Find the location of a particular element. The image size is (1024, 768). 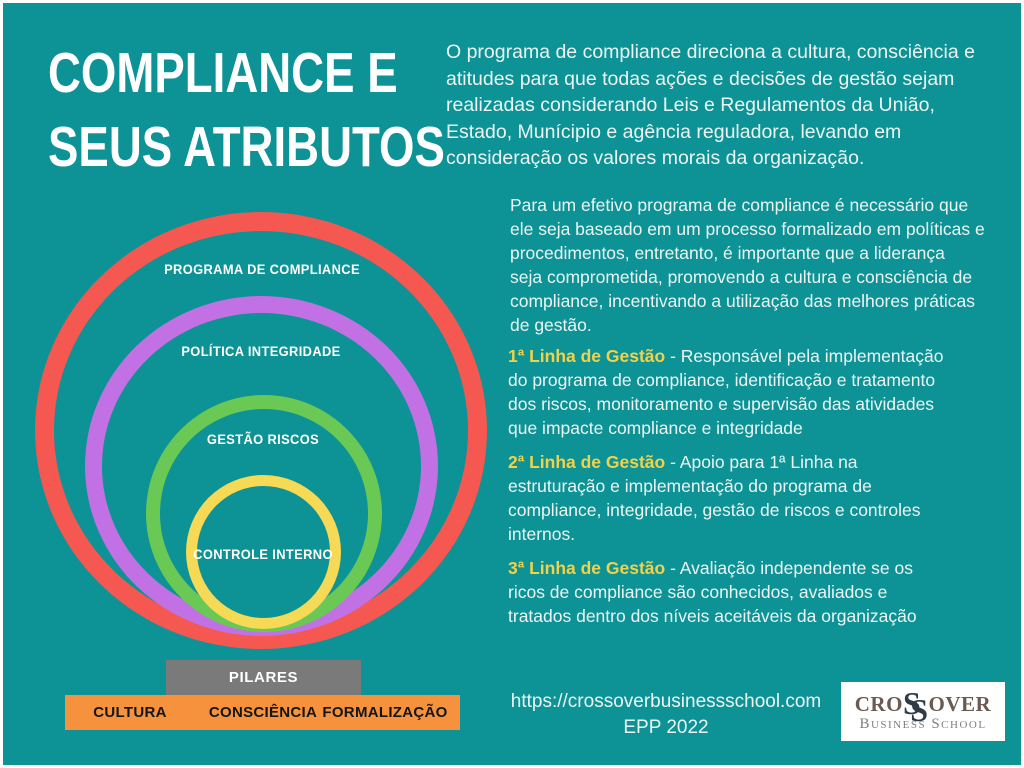

management-line-2-heading: 2ª Linha de Gestão is located at coordinates (587, 462).